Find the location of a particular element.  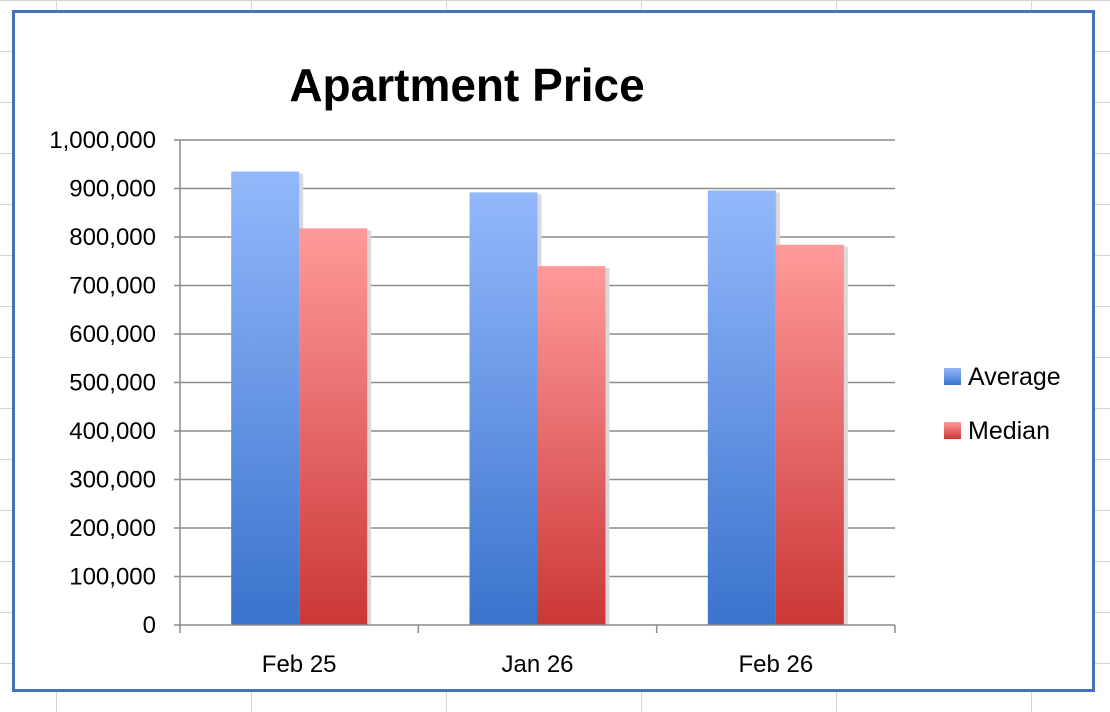

chart-title: Apartment Price is located at coordinates (466, 85).